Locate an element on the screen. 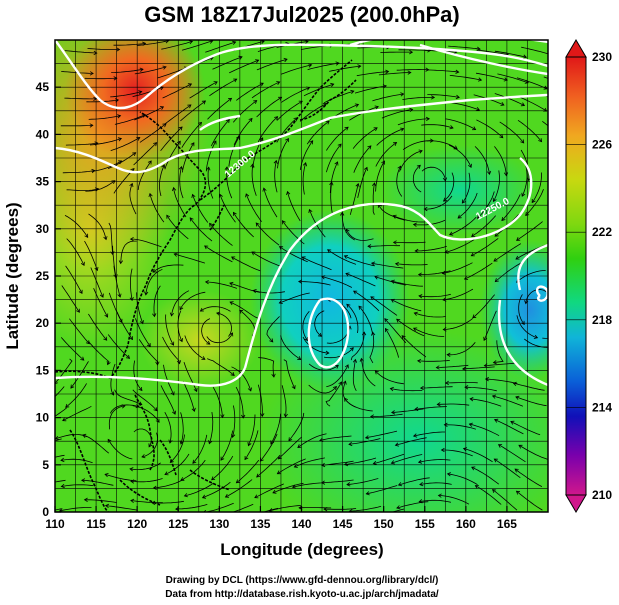 The width and height of the screenshot is (619, 605). y-tick-label: 35 is located at coordinates (43, 182).